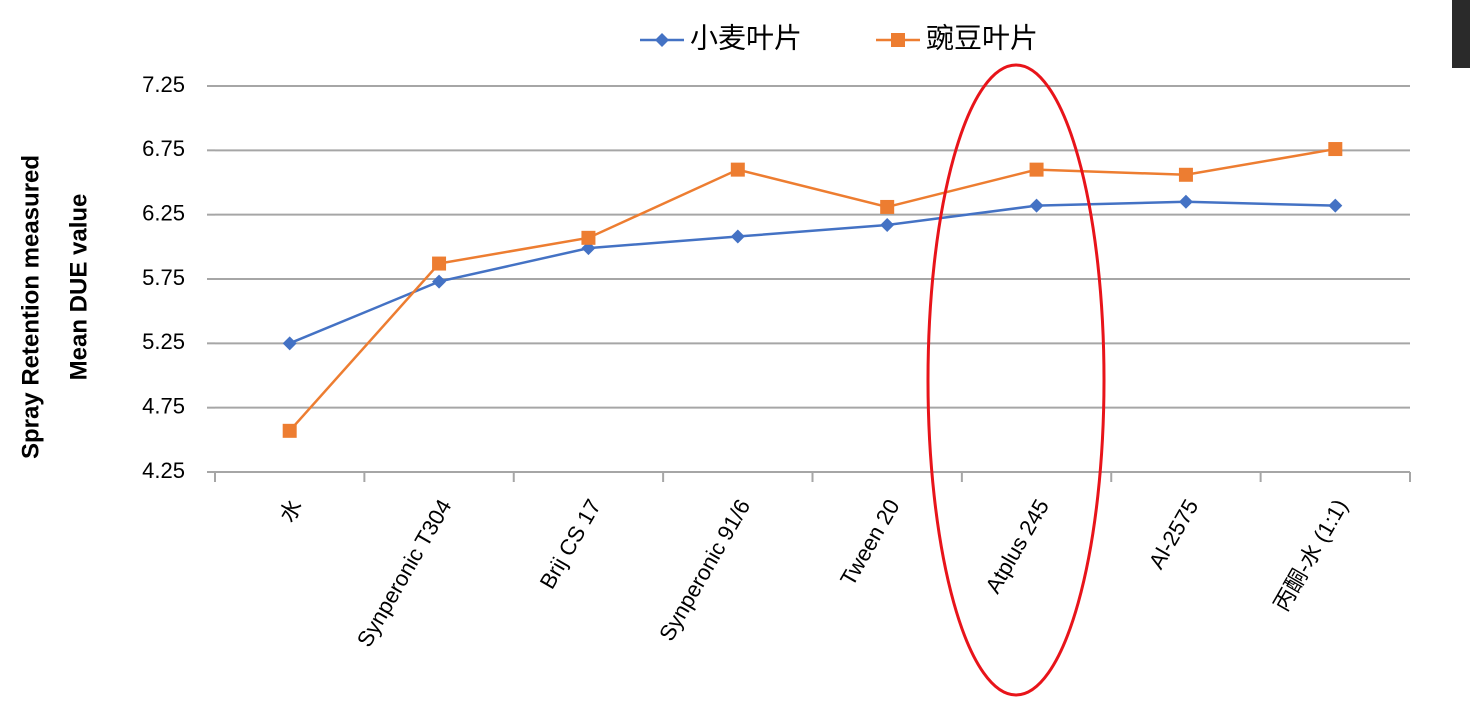 Image resolution: width=1470 pixels, height=702 pixels. What do you see at coordinates (812, 272) in the screenshot?
I see `series-line` at bounding box center [812, 272].